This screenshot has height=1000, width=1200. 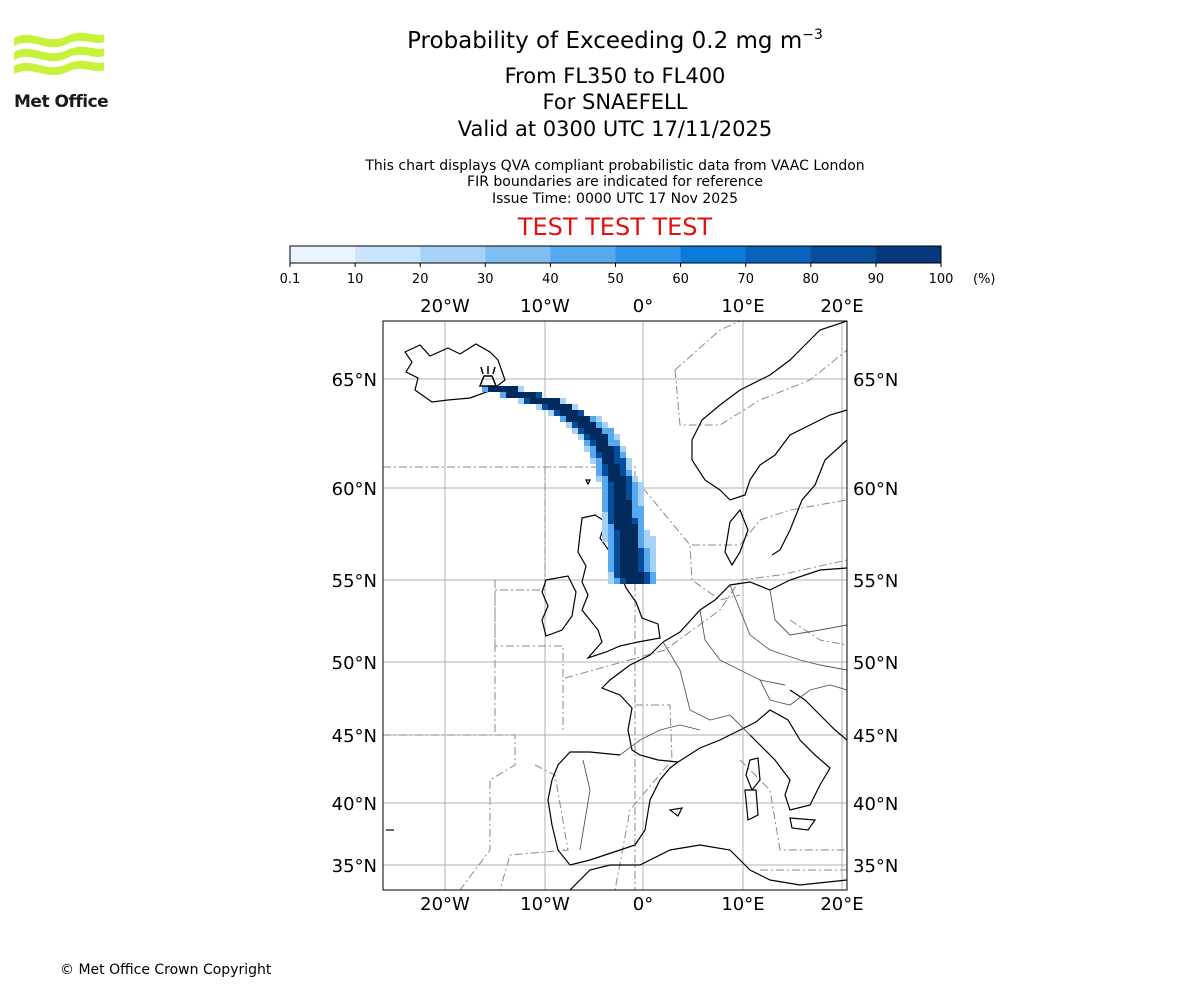 I want to click on flight-level-range: From FL350 to FL400, so click(x=615, y=76).